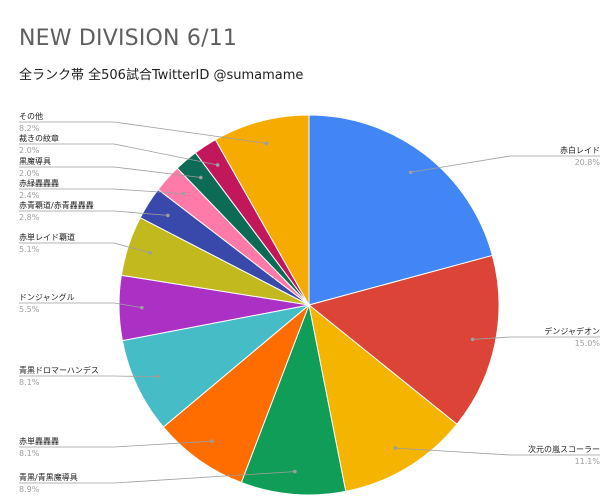 The height and width of the screenshot is (501, 604). What do you see at coordinates (47, 237) in the screenshot?
I see `slice-label: 赤単レイド覇道` at bounding box center [47, 237].